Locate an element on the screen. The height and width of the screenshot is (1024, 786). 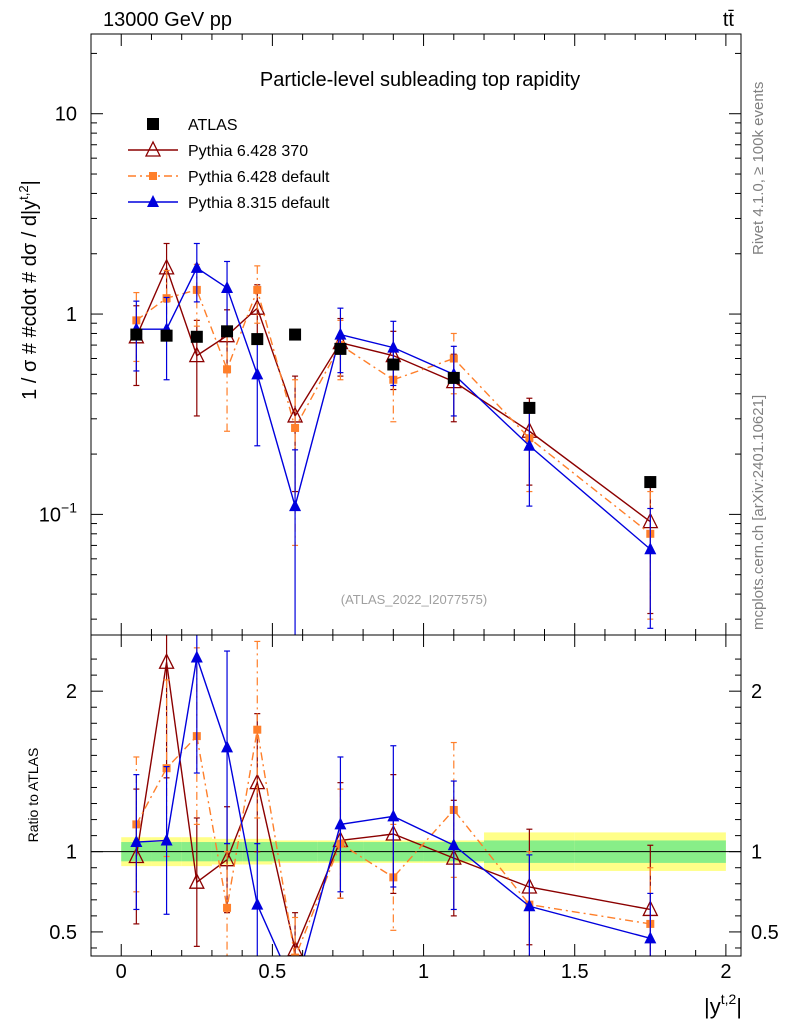
ratio-y-tick-label: 1 is located at coordinates (71, 853).